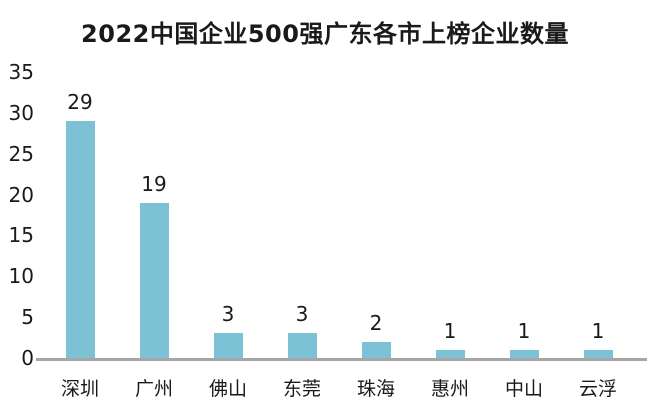 This screenshot has width=650, height=408. I want to click on bar-东莞, so click(302, 345).